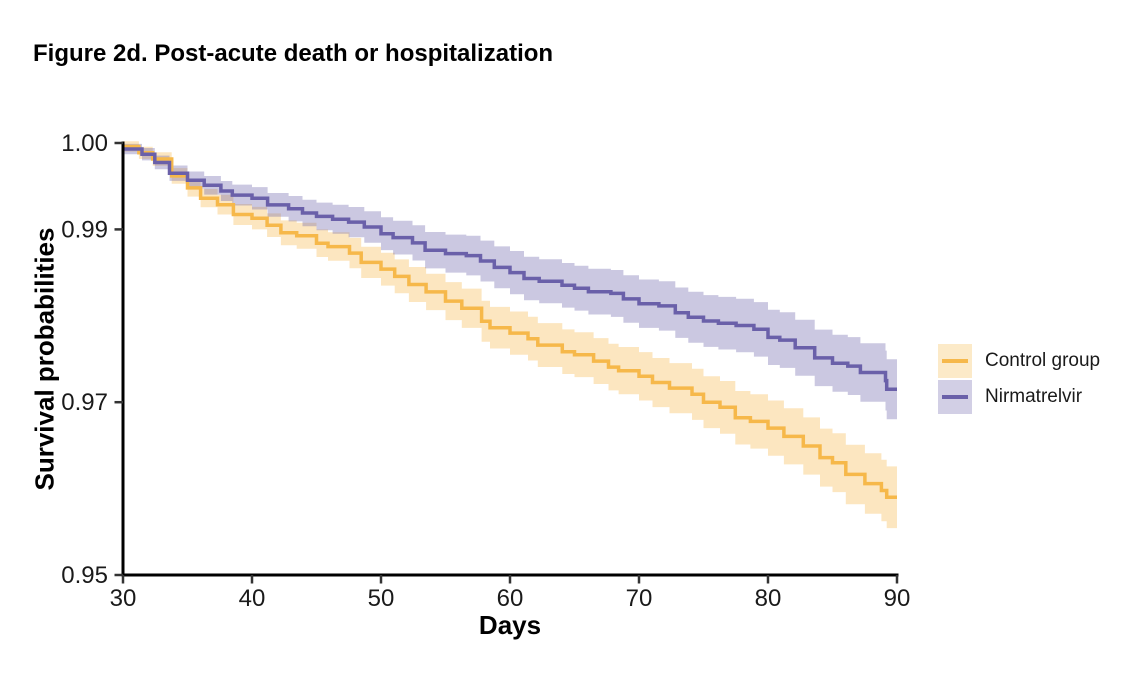 Image resolution: width=1132 pixels, height=676 pixels. I want to click on x-tick-label: 60, so click(510, 598).